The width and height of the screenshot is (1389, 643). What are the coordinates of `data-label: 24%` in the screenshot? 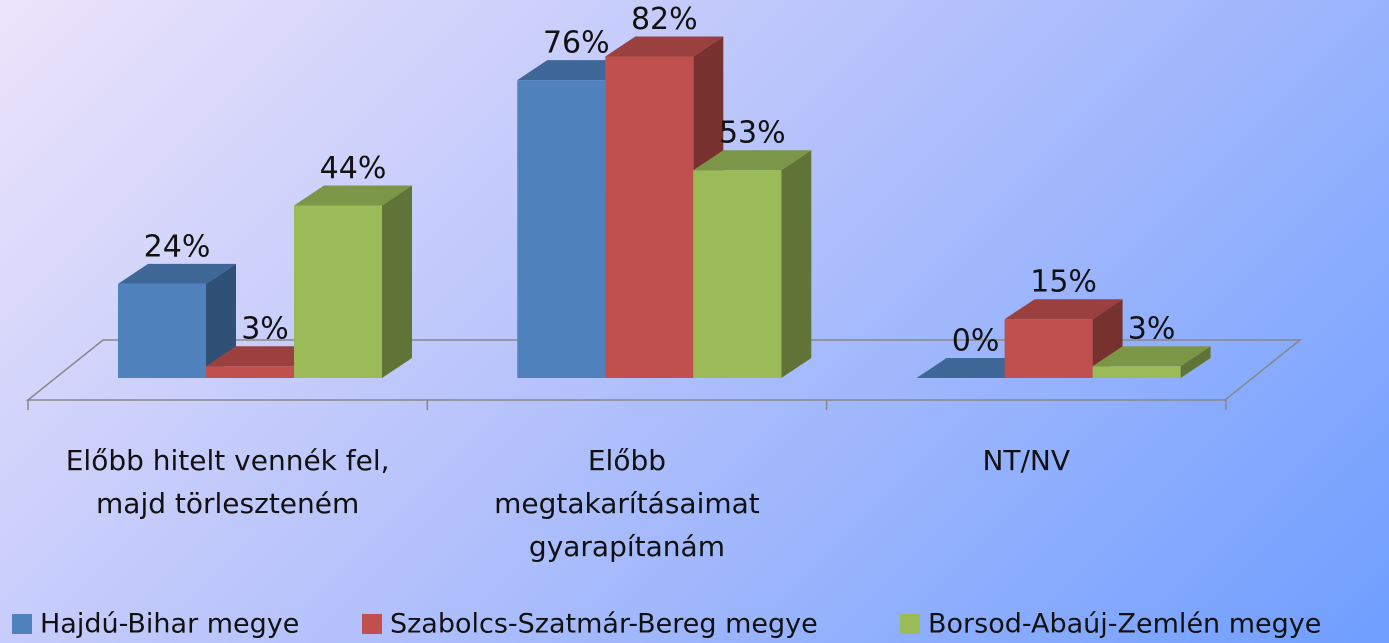 It's located at (177, 246).